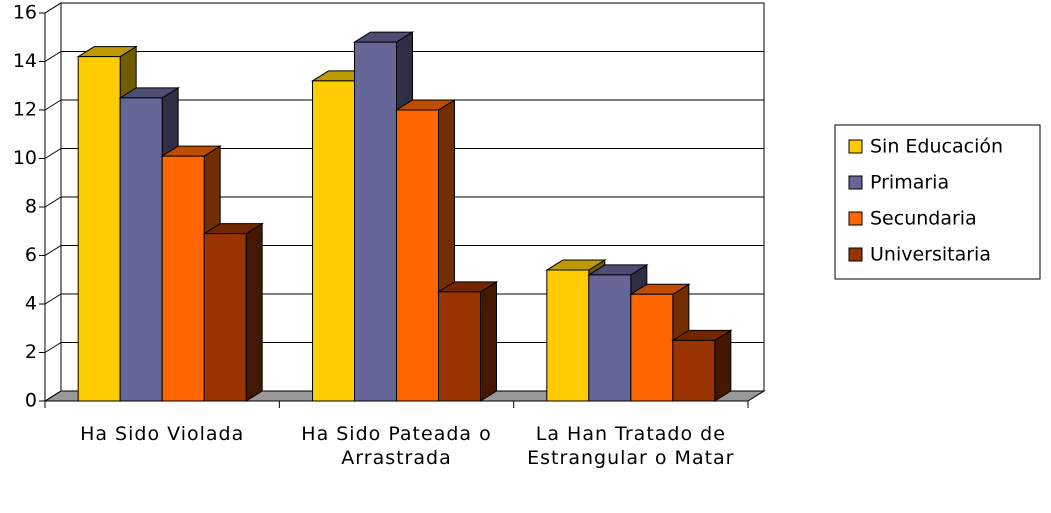 The height and width of the screenshot is (513, 1051). Describe the element at coordinates (930, 255) in the screenshot. I see `legend-label: Universitaria` at that location.